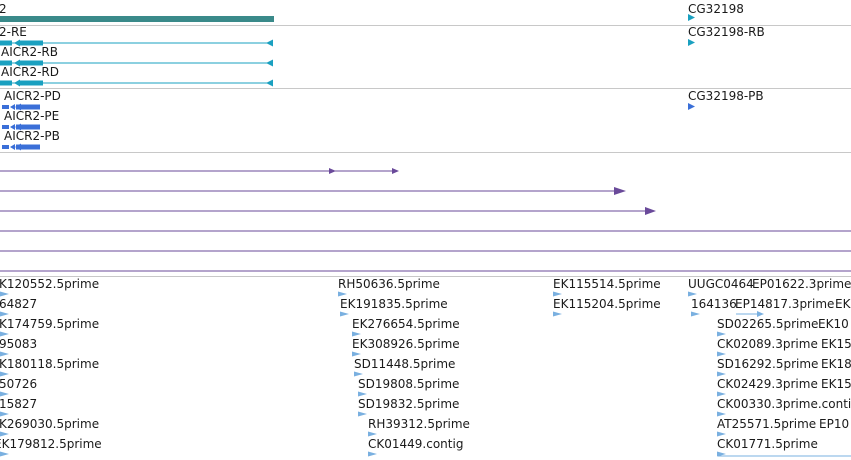 Image resolution: width=851 pixels, height=460 pixels. Describe the element at coordinates (19, 304) in the screenshot. I see `est-label: 64827` at that location.